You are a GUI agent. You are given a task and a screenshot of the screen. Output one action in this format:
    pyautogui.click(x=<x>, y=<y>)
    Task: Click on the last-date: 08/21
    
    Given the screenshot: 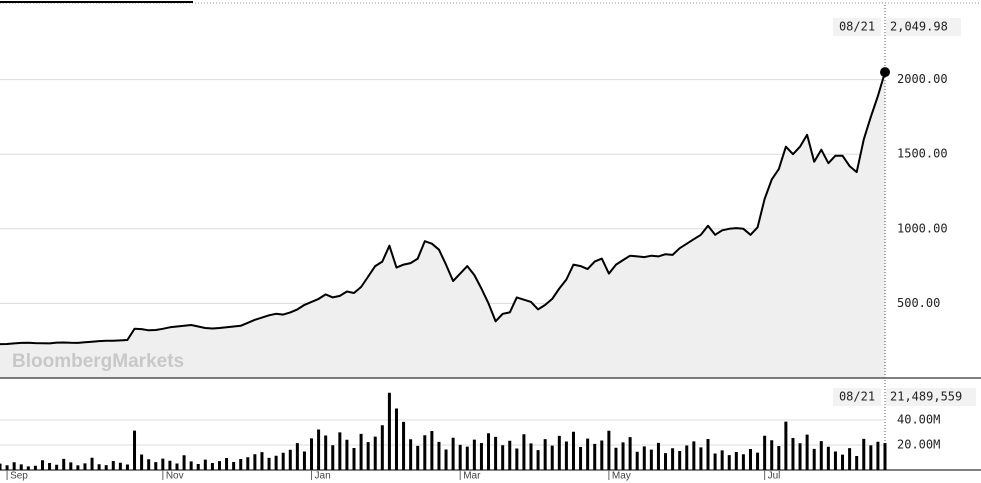 What is the action you would take?
    pyautogui.click(x=857, y=397)
    